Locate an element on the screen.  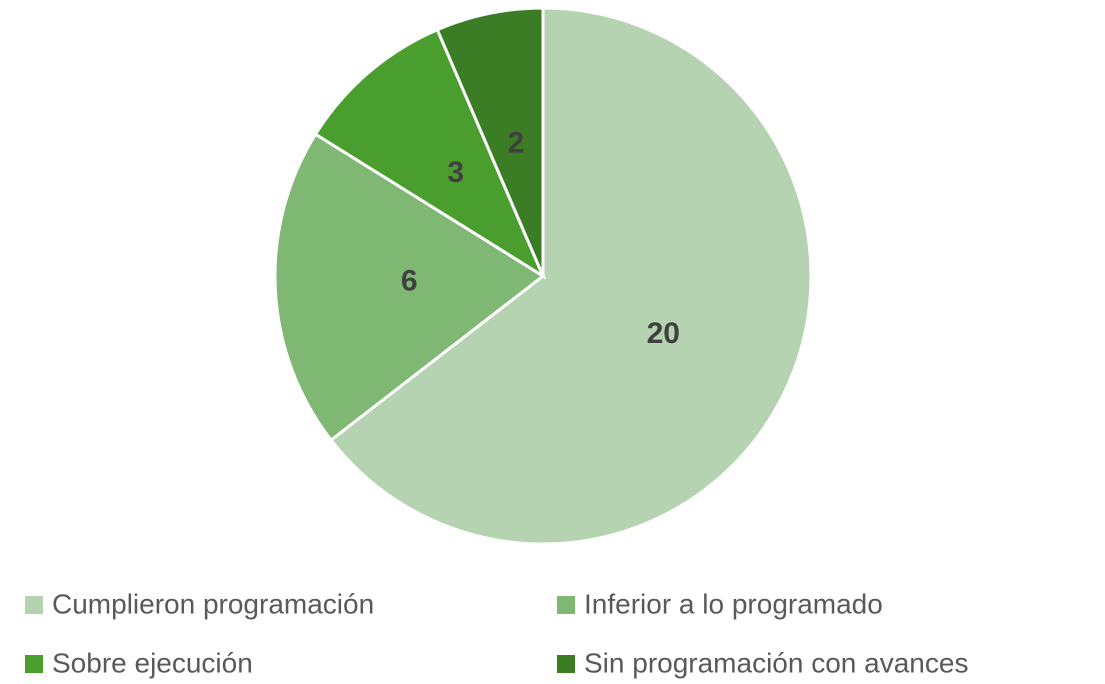
legend-label: Cumplieron programación is located at coordinates (213, 603).